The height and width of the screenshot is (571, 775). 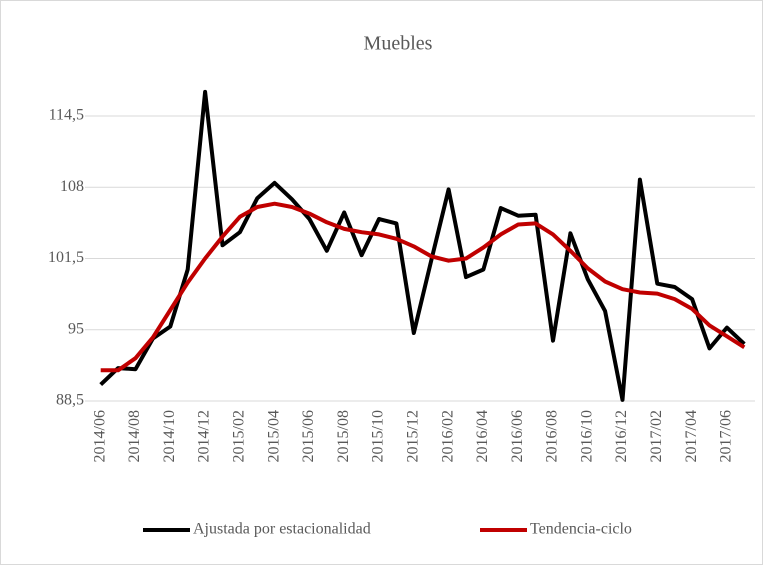 I want to click on x-tick-label: 2015/12, so click(x=412, y=436).